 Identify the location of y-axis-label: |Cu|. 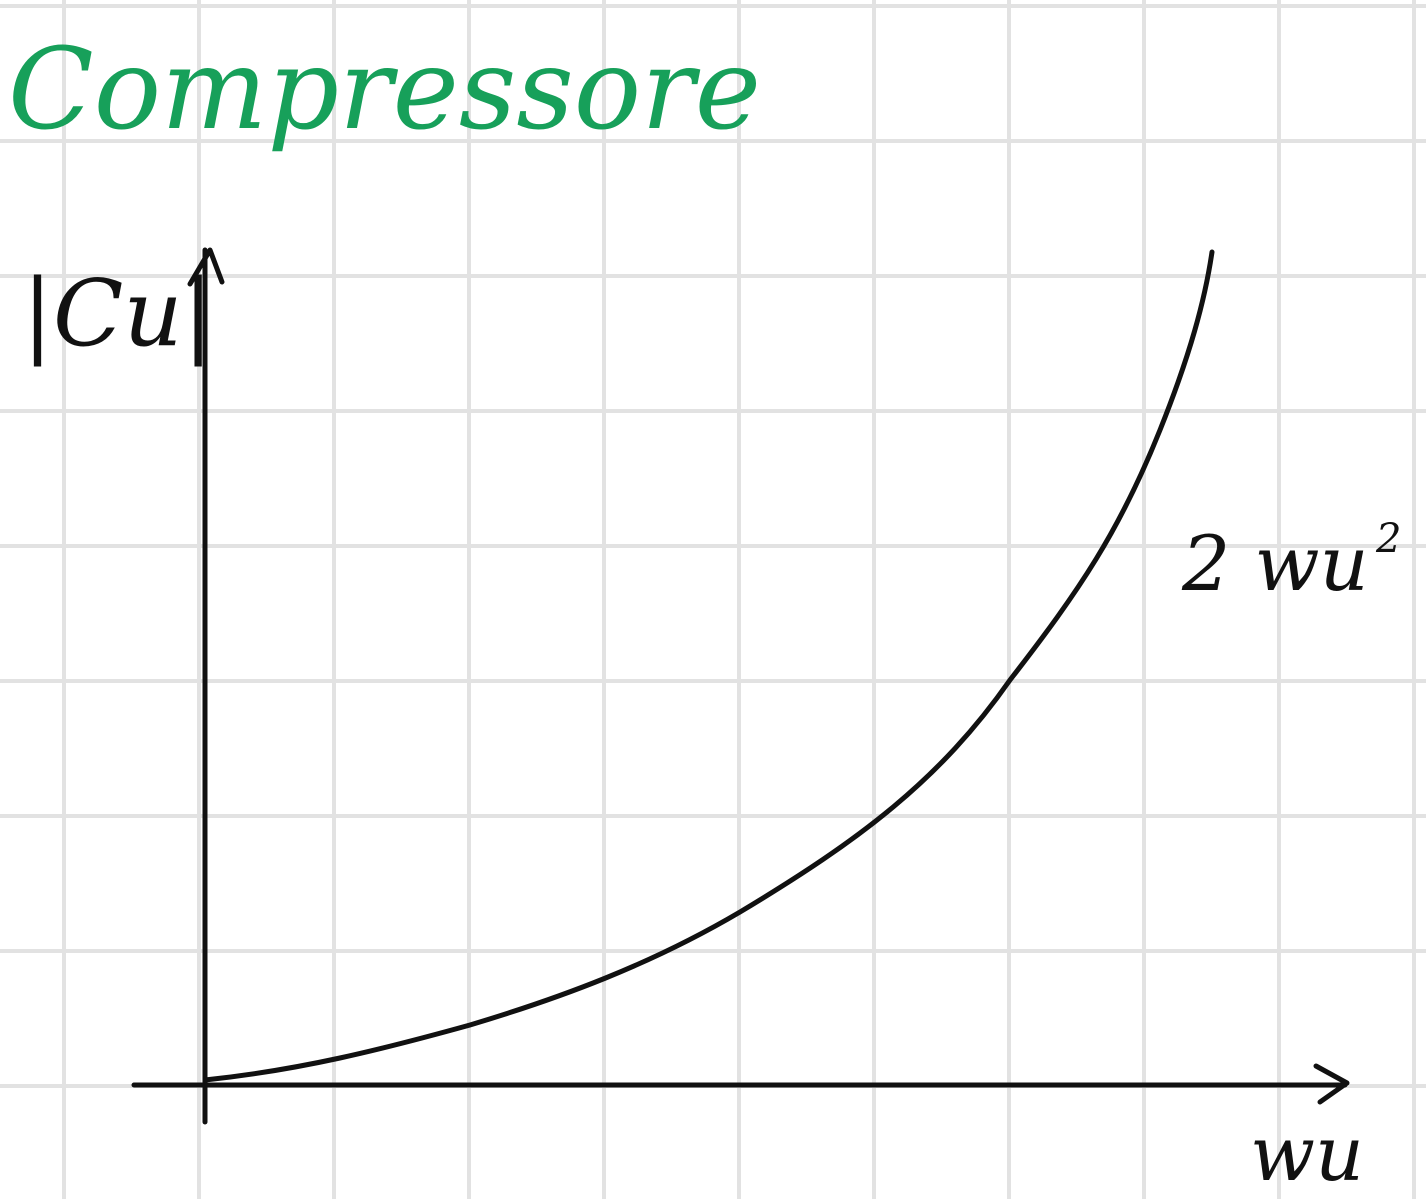
(118, 313).